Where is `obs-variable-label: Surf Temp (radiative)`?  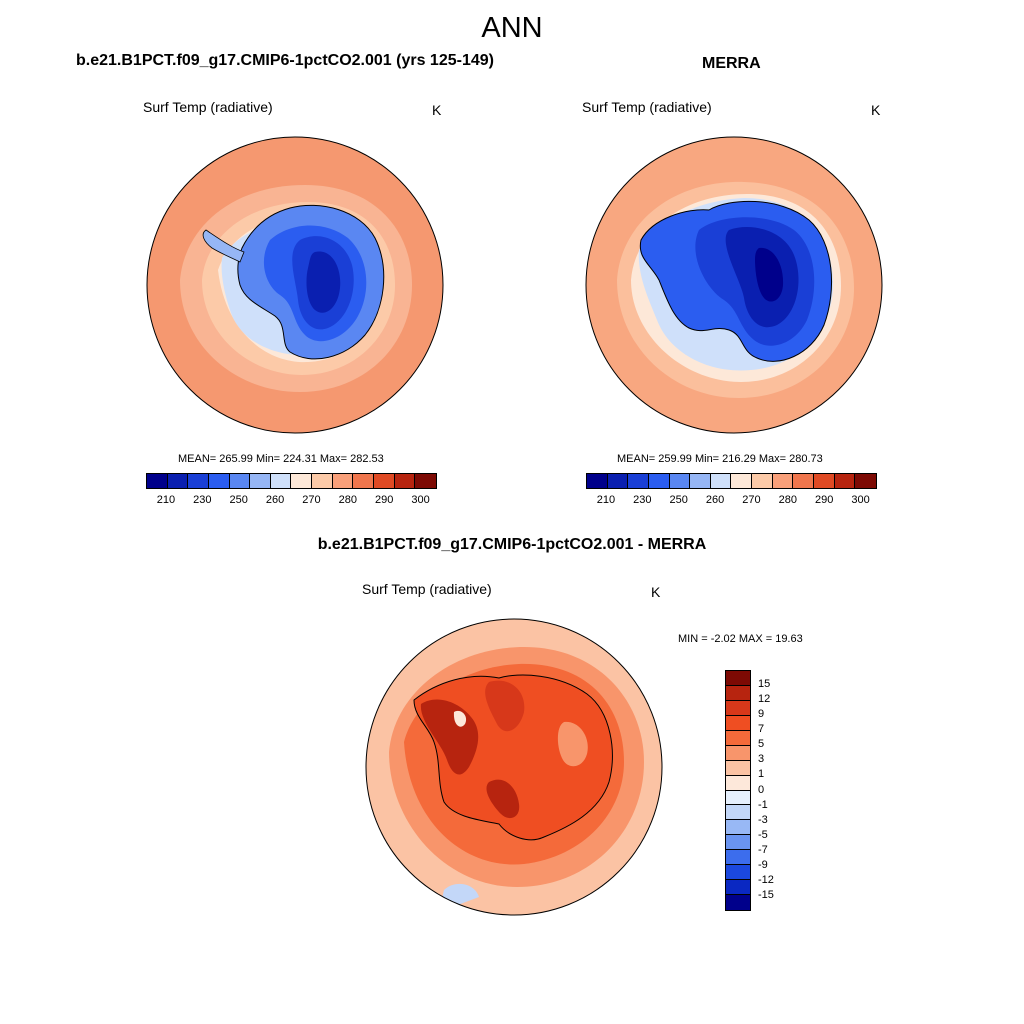
obs-variable-label: Surf Temp (radiative) is located at coordinates (647, 107).